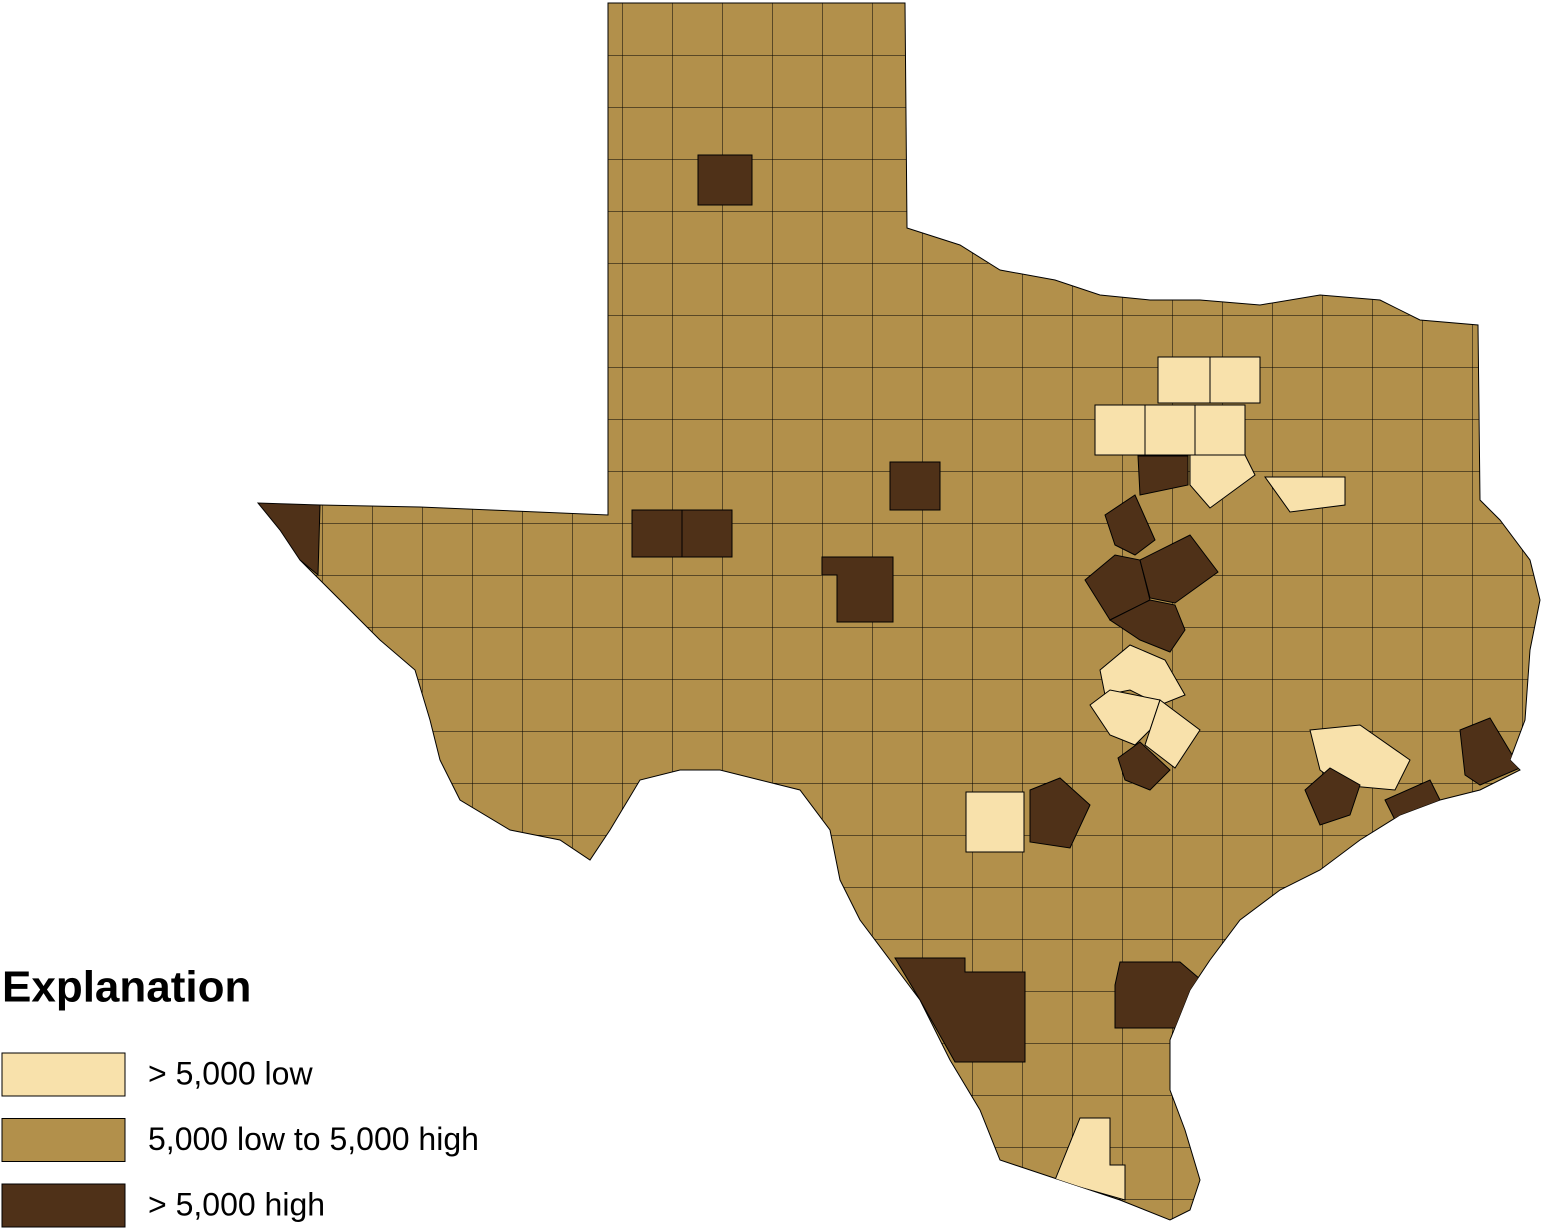 Image resolution: width=1546 pixels, height=1228 pixels. What do you see at coordinates (230, 1073) in the screenshot?
I see `legend-label: > 5,000 low` at bounding box center [230, 1073].